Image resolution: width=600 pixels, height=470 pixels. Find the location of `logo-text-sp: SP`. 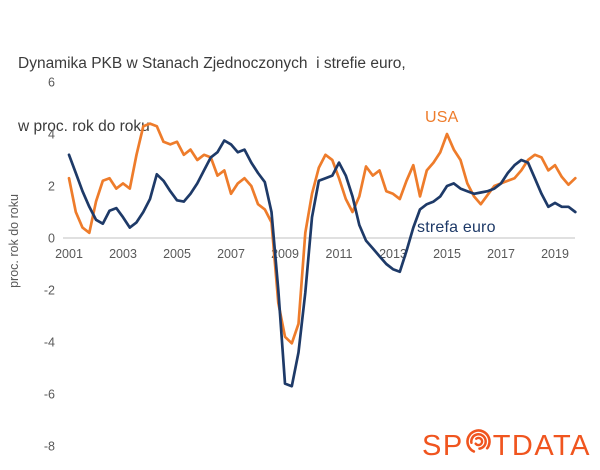

logo-text-sp: SP is located at coordinates (443, 446).